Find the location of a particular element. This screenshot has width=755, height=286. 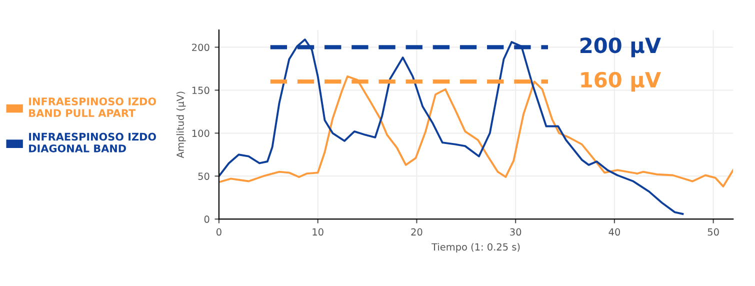

ref-line-label: 200 µV is located at coordinates (620, 47).